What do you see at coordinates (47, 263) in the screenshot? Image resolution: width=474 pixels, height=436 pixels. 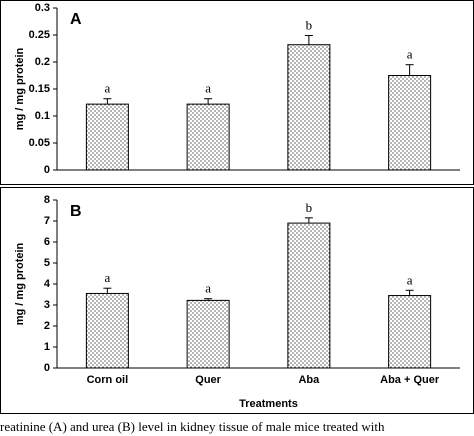 I see `y-tick-label: 5` at bounding box center [47, 263].